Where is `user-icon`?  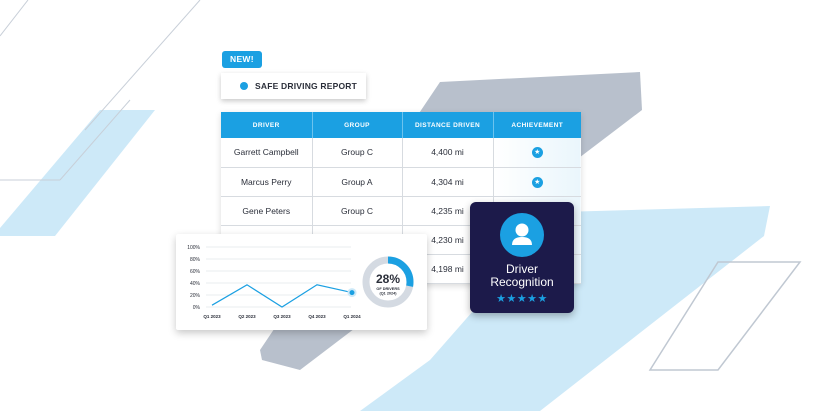
user-icon is located at coordinates (522, 234).